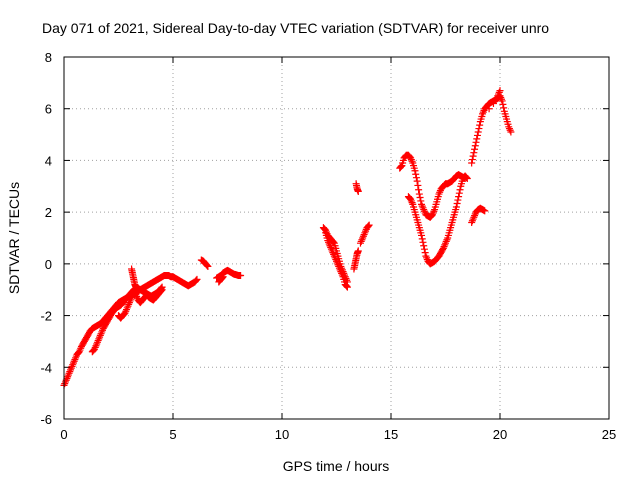 This screenshot has width=640, height=480. I want to click on y-tick-label: 4, so click(48, 160).